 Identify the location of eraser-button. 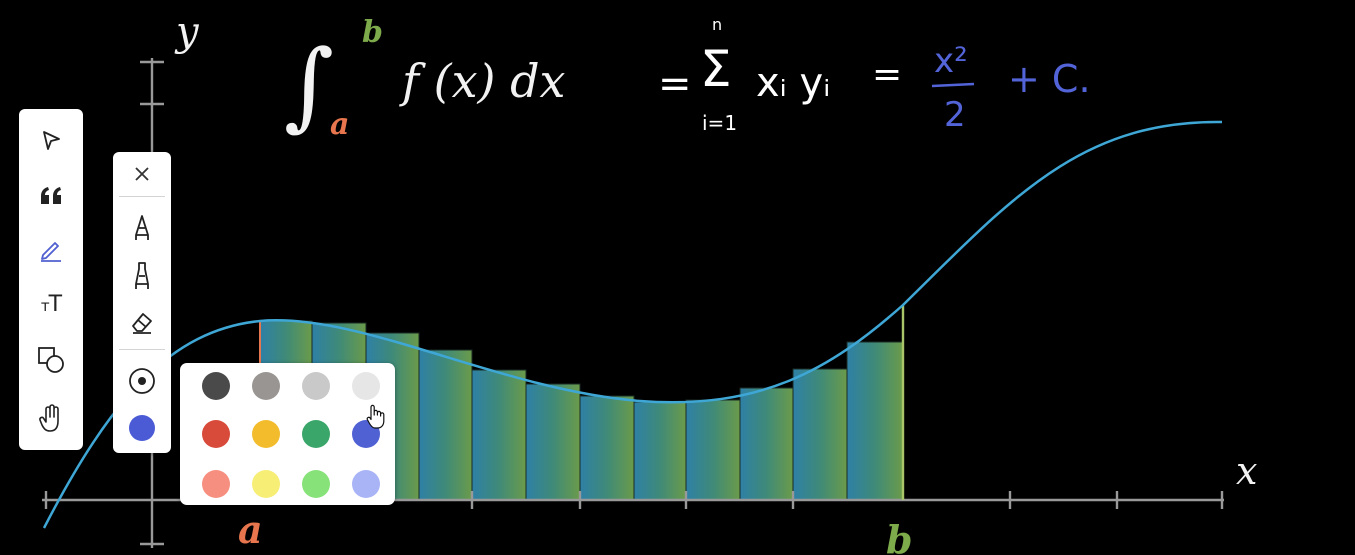
(142, 322).